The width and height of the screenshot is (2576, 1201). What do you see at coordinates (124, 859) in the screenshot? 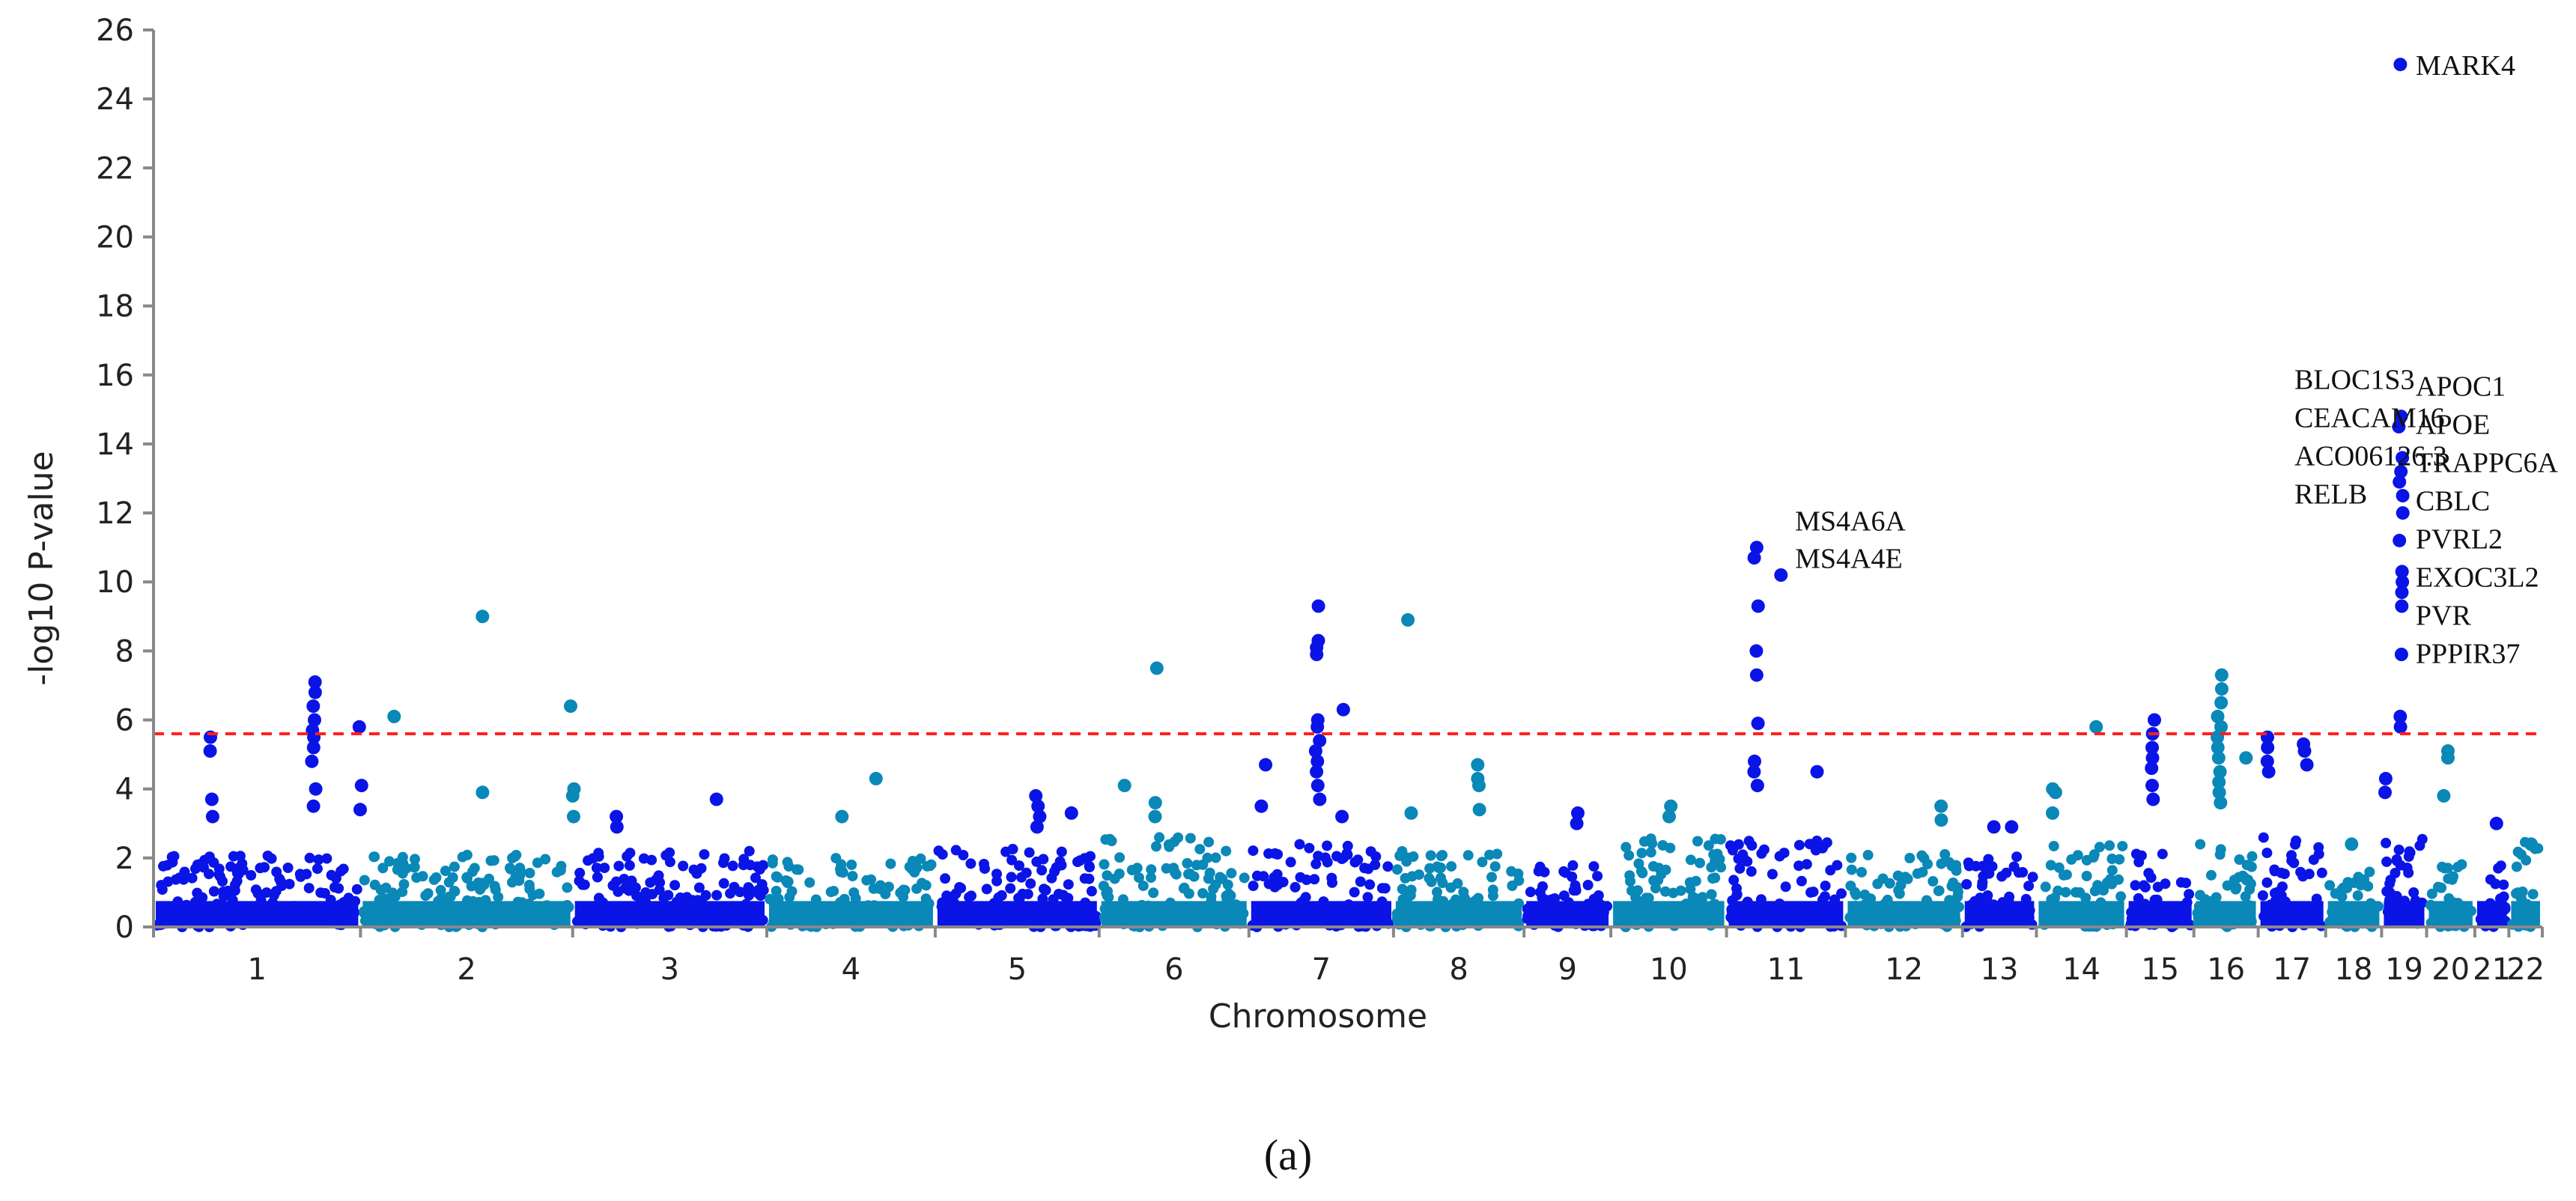
I see `y-tick-label: 2` at bounding box center [124, 859].